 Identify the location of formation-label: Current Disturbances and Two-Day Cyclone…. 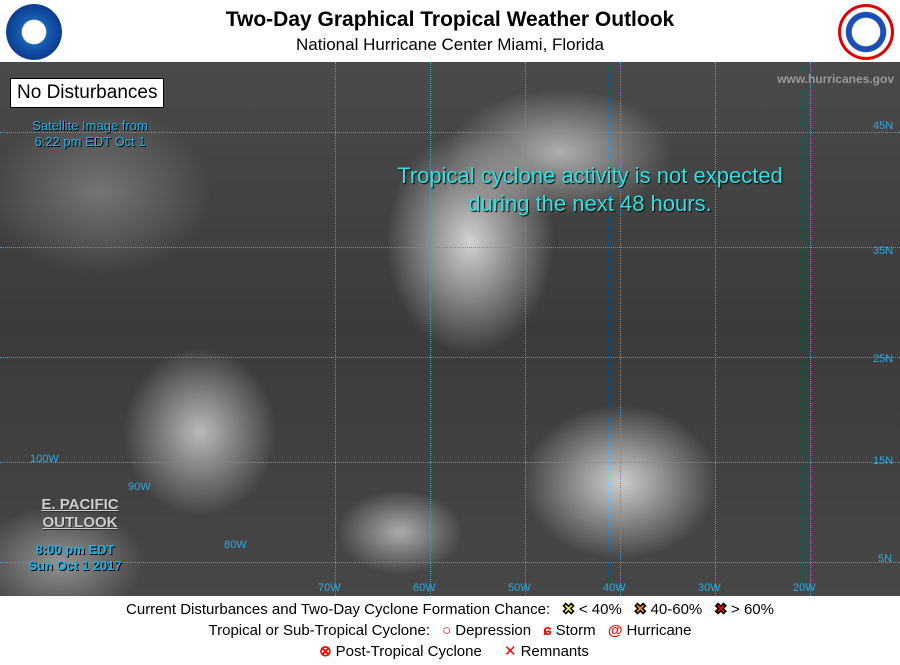
(338, 609).